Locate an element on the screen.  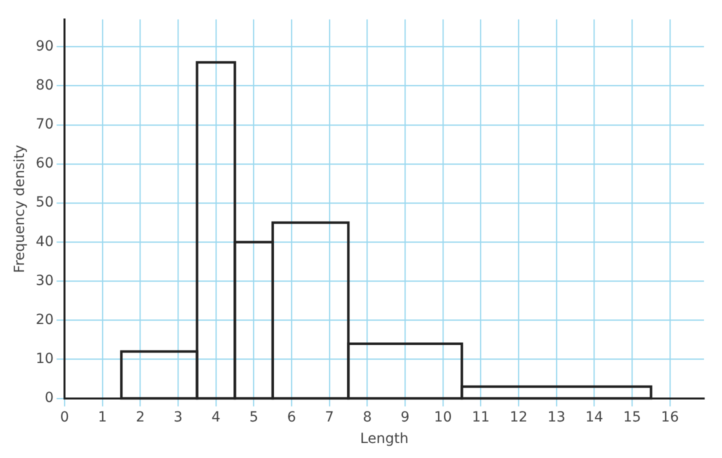
y-tick-label: 60 is located at coordinates (45, 164).